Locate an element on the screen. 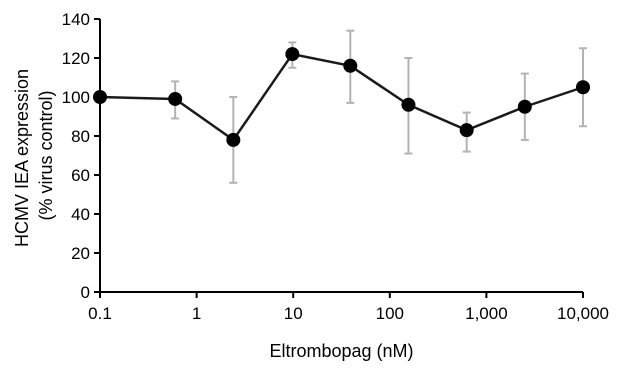  y-axis-label-line1: HCMV IEA expression is located at coordinates (22, 158).